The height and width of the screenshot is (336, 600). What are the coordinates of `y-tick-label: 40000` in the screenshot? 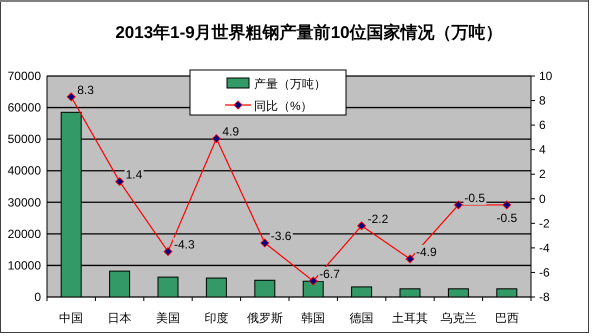 It's located at (25, 171).